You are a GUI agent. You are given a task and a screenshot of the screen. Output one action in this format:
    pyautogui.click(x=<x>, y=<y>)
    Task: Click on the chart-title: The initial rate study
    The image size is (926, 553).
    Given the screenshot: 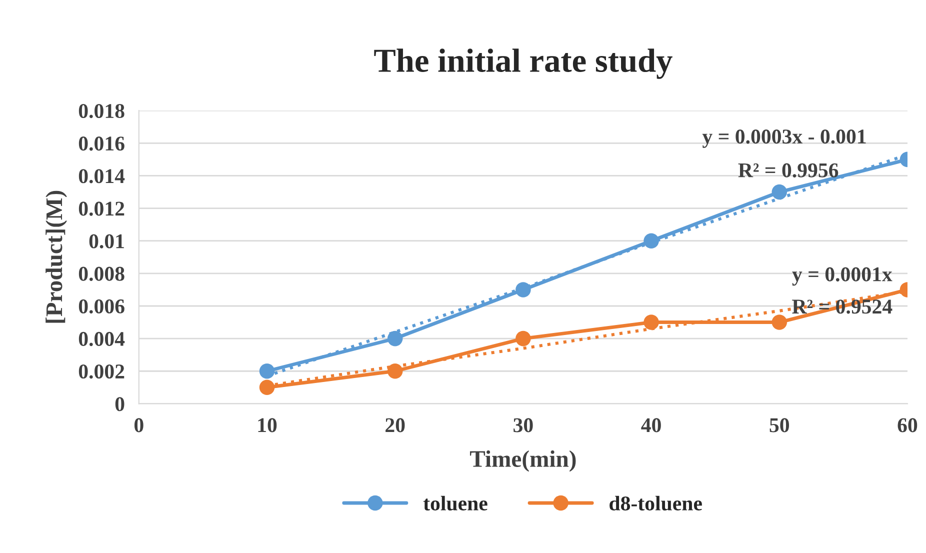 What is the action you would take?
    pyautogui.click(x=523, y=63)
    